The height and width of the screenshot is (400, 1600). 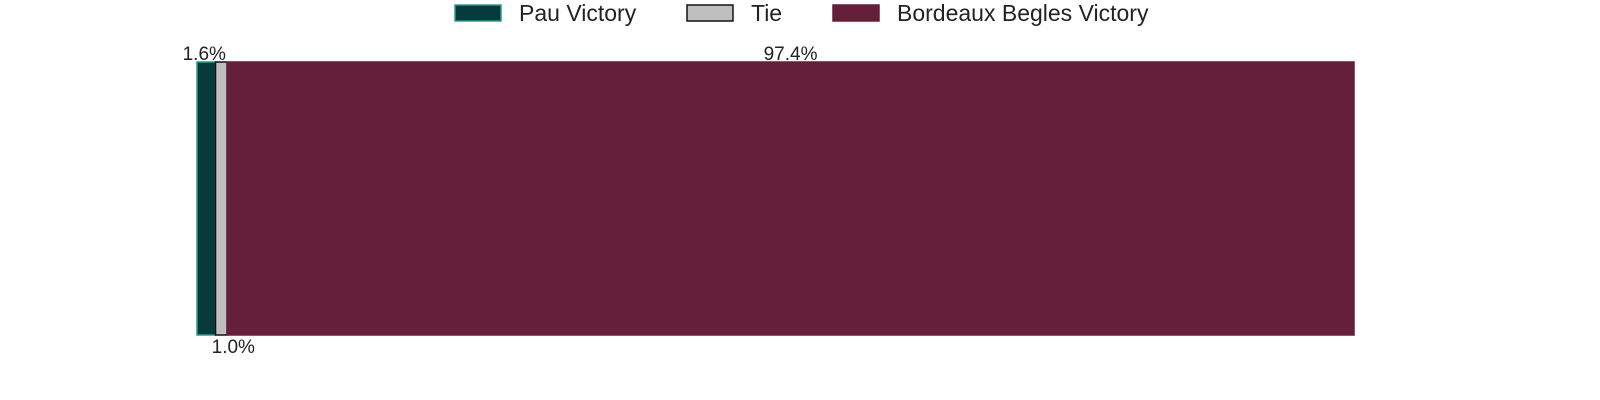 What do you see at coordinates (206, 198) in the screenshot?
I see `bar-segment-pau-victory` at bounding box center [206, 198].